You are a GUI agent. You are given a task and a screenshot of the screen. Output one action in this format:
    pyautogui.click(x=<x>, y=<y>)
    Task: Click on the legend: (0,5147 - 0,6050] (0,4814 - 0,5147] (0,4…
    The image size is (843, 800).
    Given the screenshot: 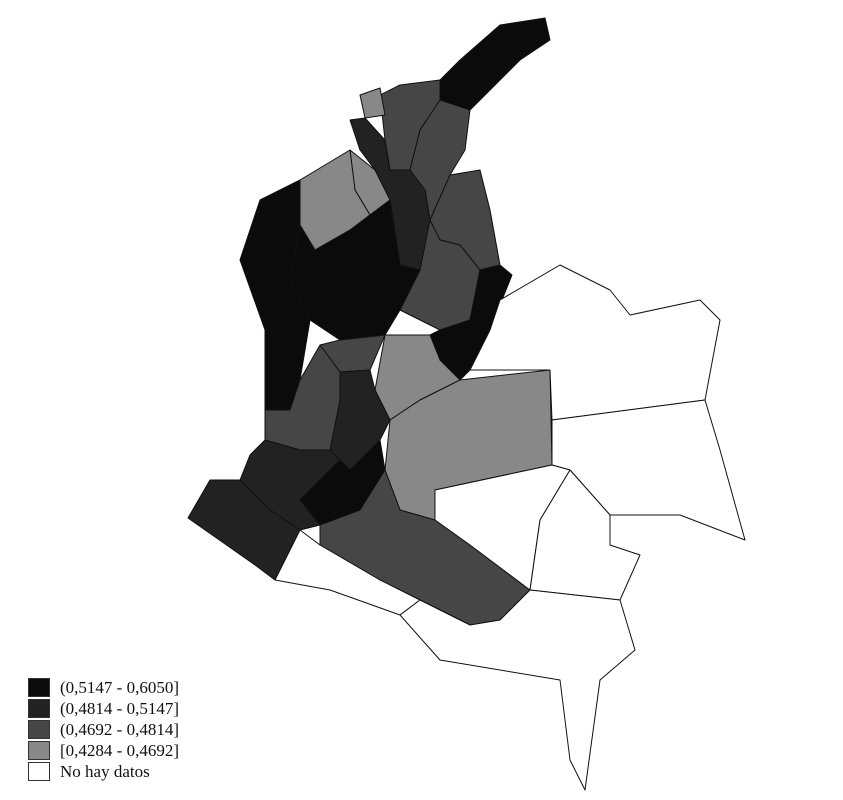 What is the action you would take?
    pyautogui.click(x=103, y=729)
    